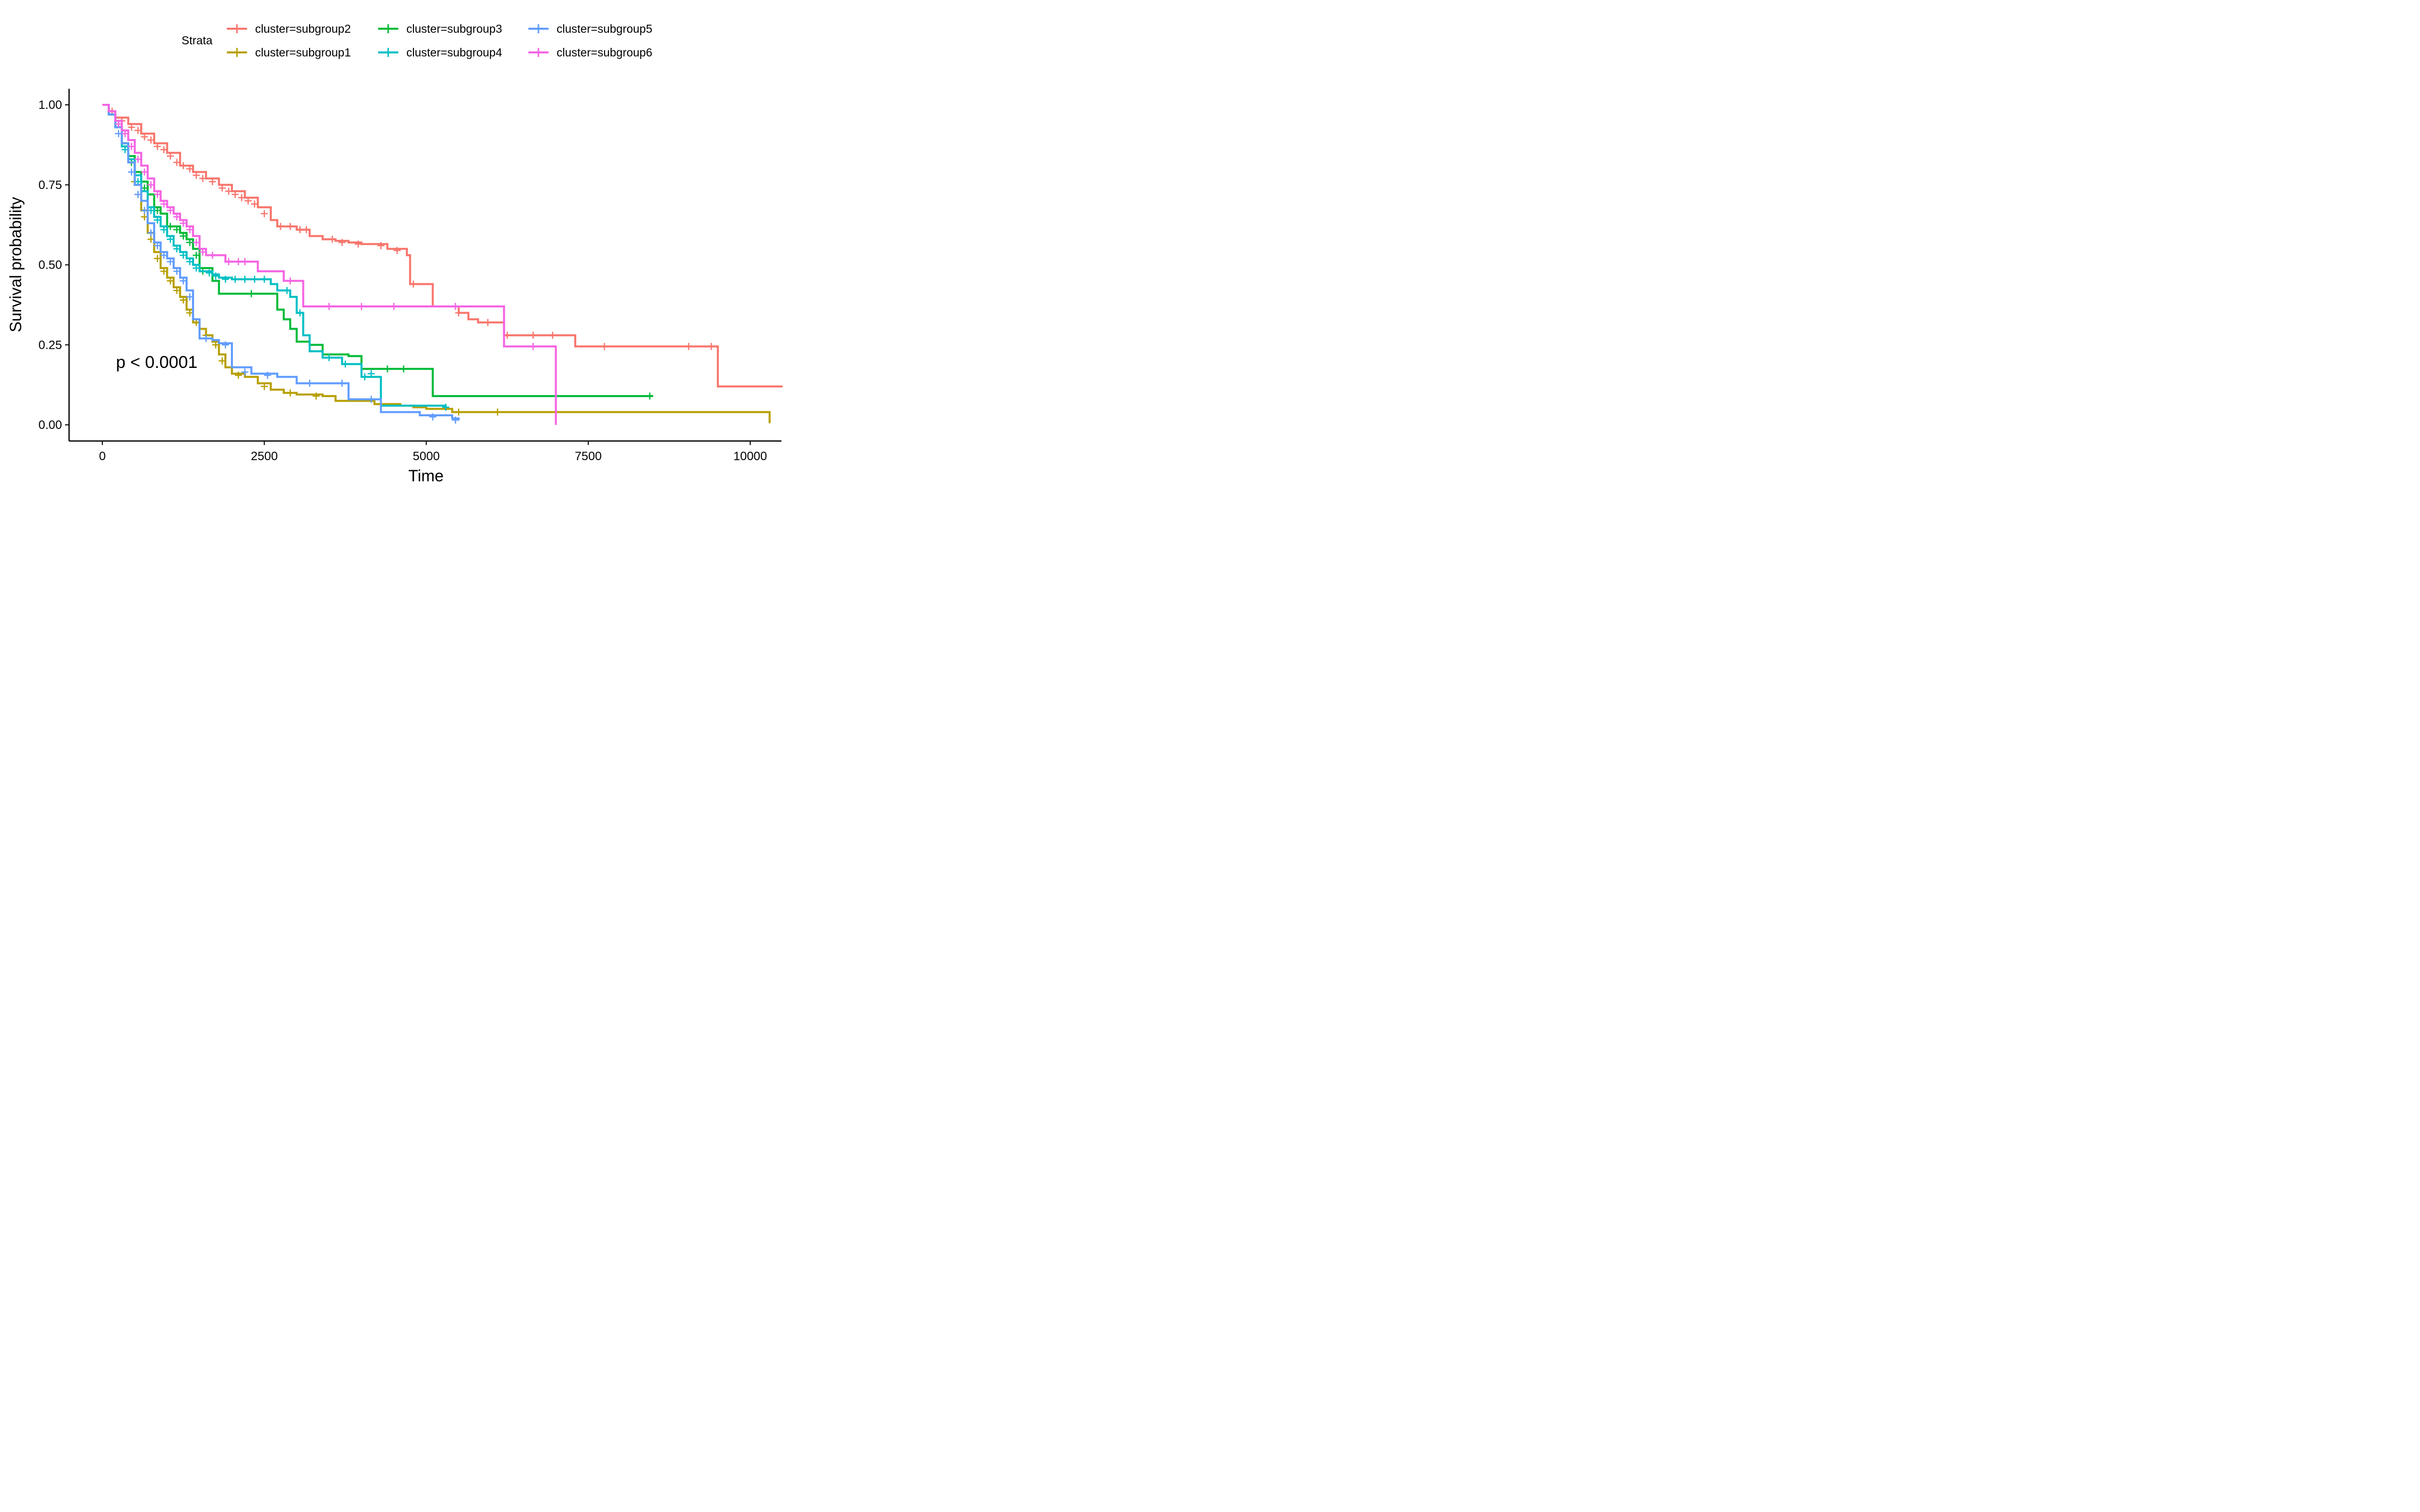 The width and height of the screenshot is (2420, 1512). What do you see at coordinates (454, 52) in the screenshot?
I see `legend-label: cluster=subgroup4` at bounding box center [454, 52].